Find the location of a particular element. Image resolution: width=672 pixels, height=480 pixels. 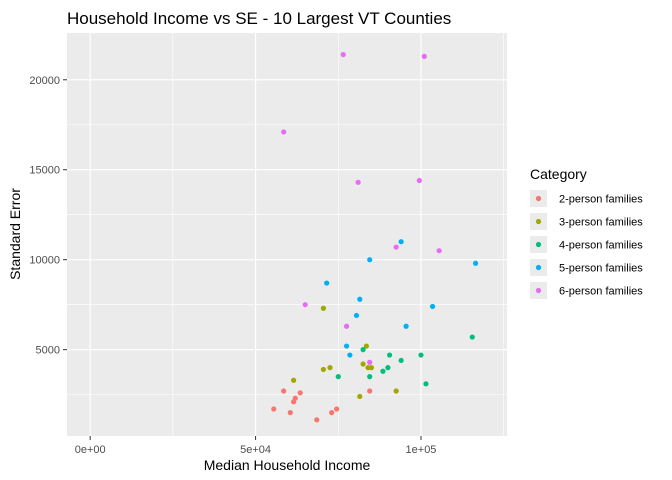

y-tick-label: 10000 is located at coordinates (44, 261).